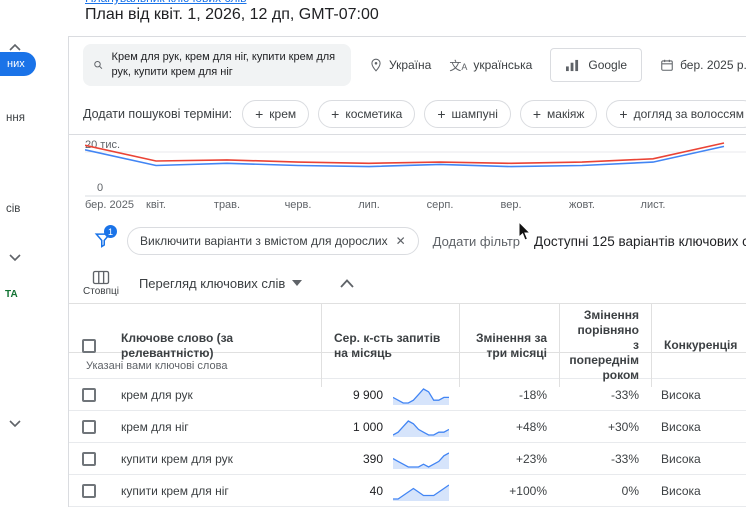  I want to click on header-keyword: Ключове слово (за релевантністю), so click(177, 345).